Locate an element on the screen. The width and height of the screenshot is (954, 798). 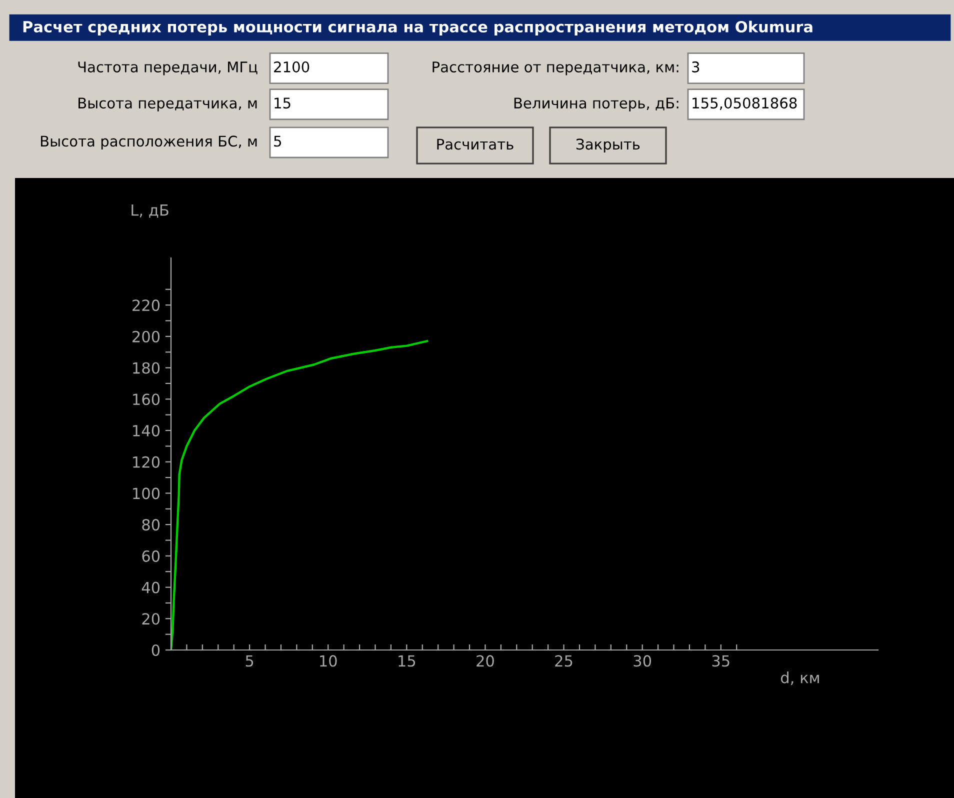
x-tick-label: 25 is located at coordinates (563, 661).